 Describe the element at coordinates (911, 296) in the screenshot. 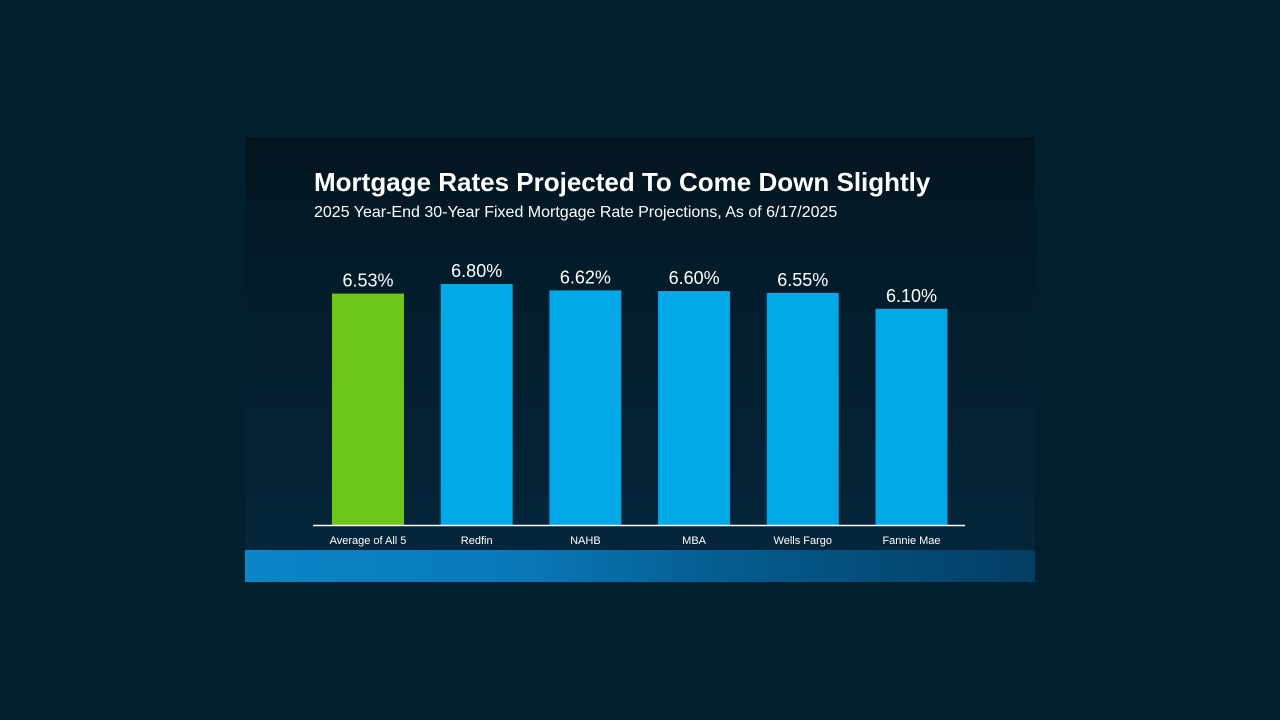

I see `data-label: 6.10%` at that location.